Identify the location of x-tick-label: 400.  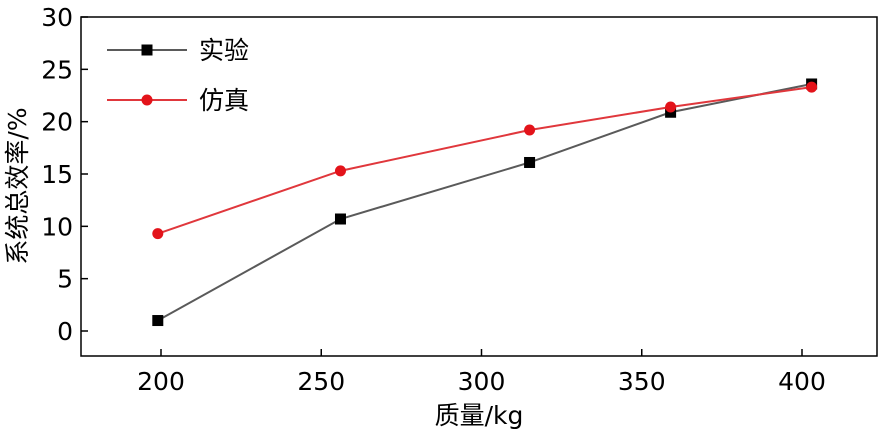
(802, 381).